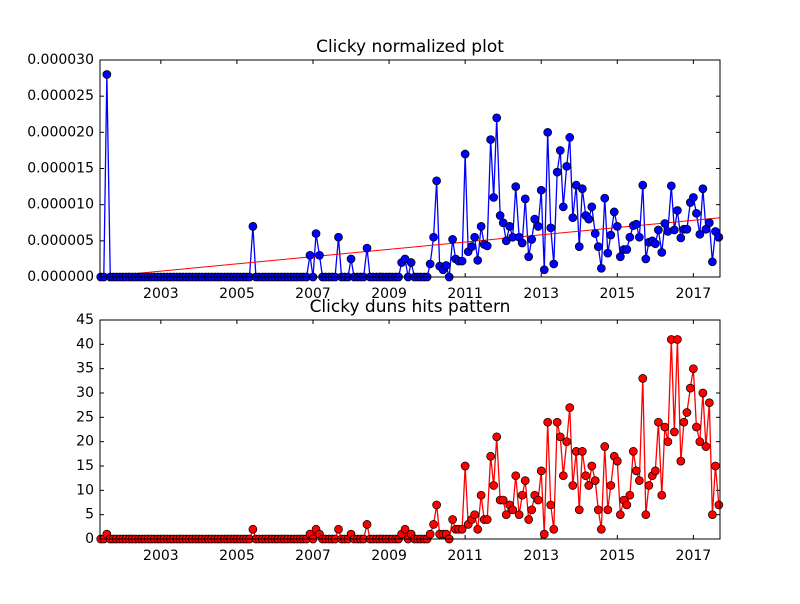 The width and height of the screenshot is (800, 604). I want to click on y-tick-label: 0.000015, so click(60, 169).